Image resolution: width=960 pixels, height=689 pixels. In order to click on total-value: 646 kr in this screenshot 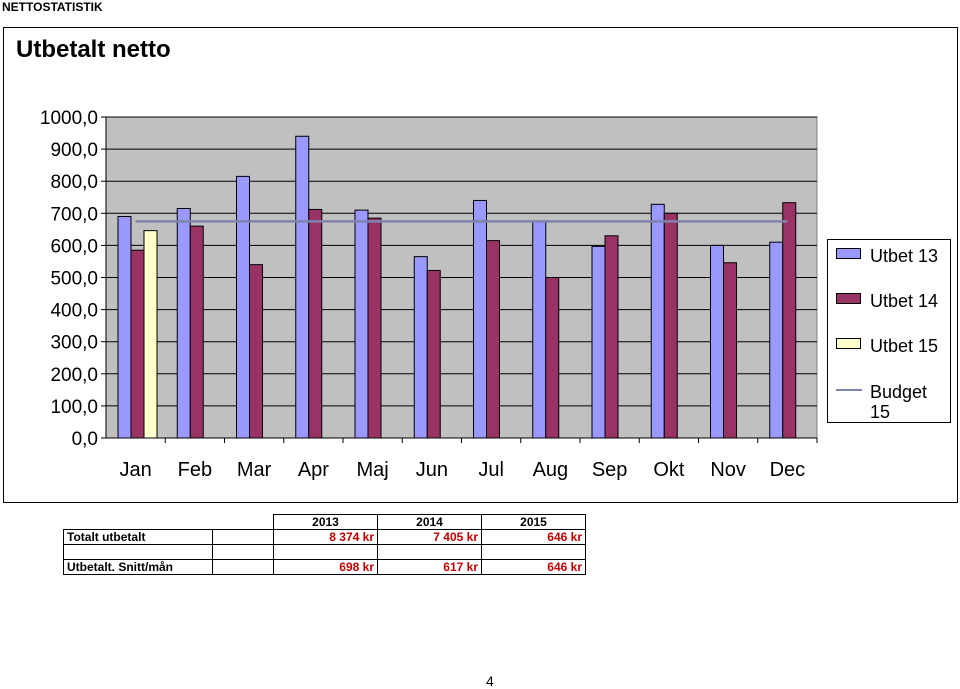, I will do `click(533, 537)`.